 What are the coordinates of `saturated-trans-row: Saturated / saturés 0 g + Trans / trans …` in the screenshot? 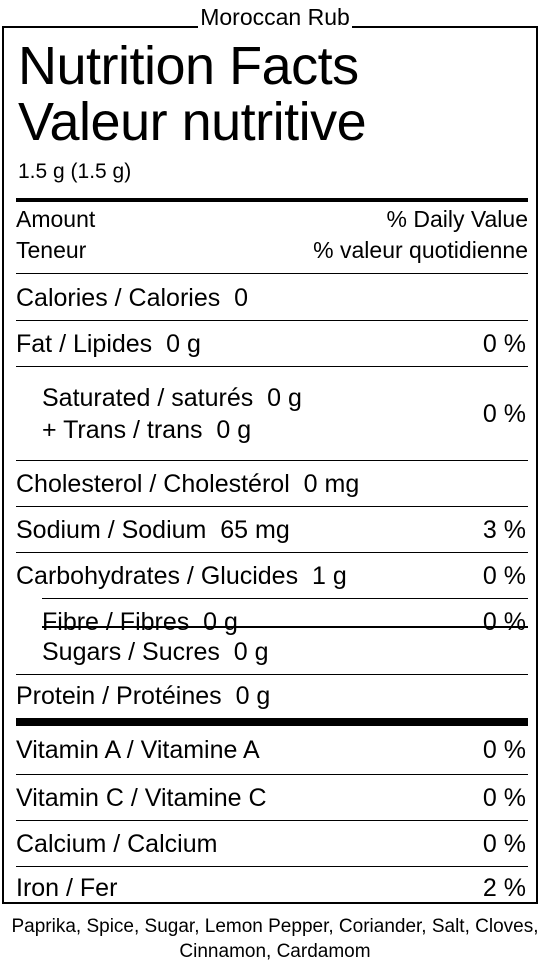 It's located at (285, 414).